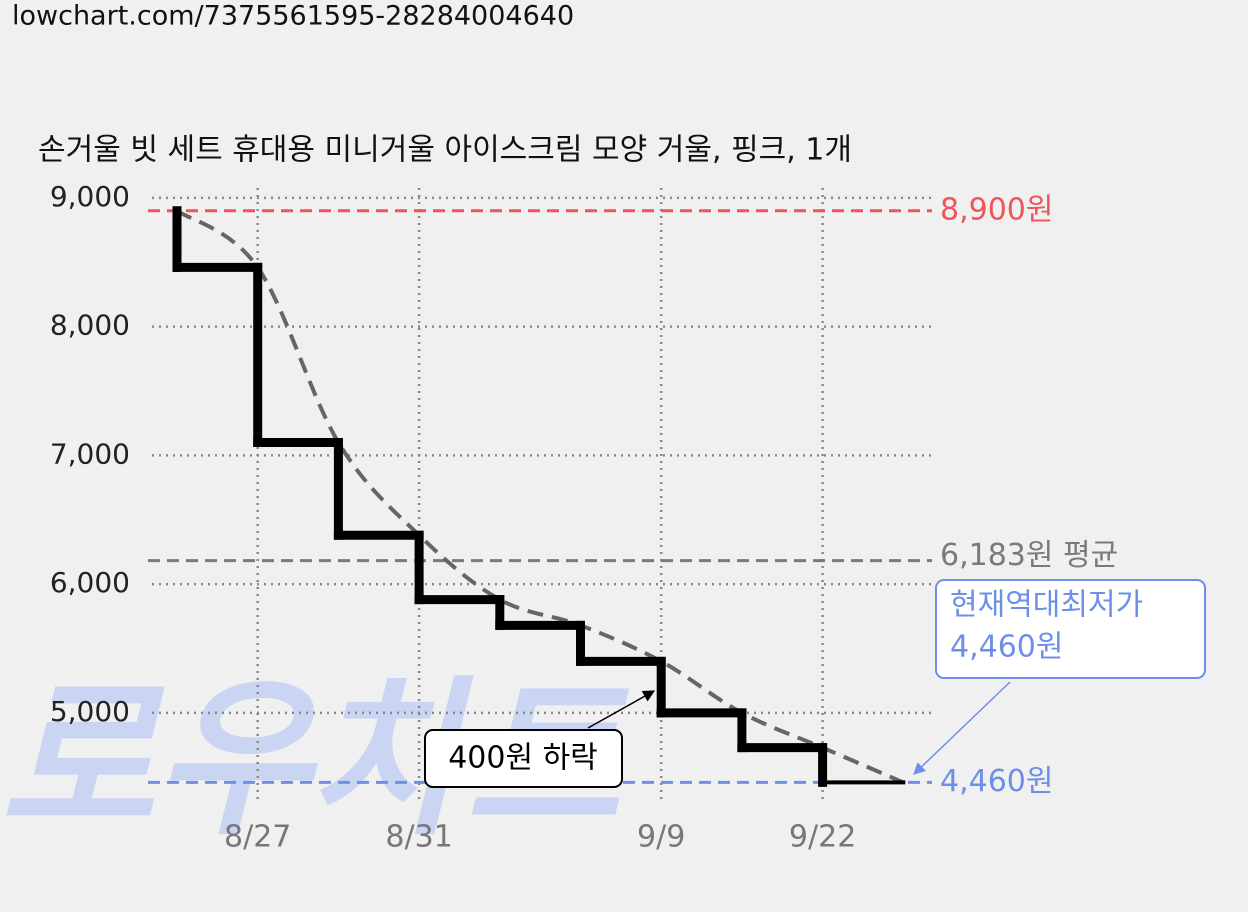  Describe the element at coordinates (418, 837) in the screenshot. I see `x-tick-label: 8/31` at that location.